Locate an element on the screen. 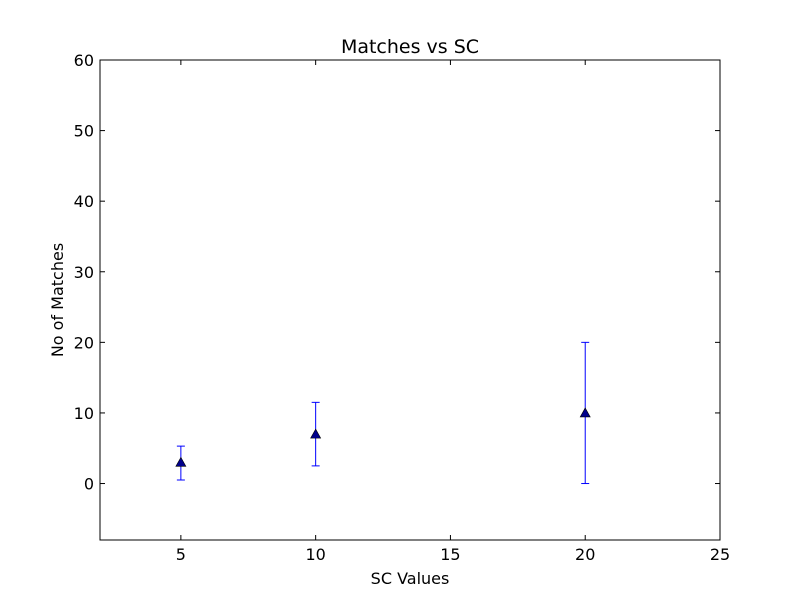 The image size is (800, 600). x-tick-label: 10 is located at coordinates (315, 554).